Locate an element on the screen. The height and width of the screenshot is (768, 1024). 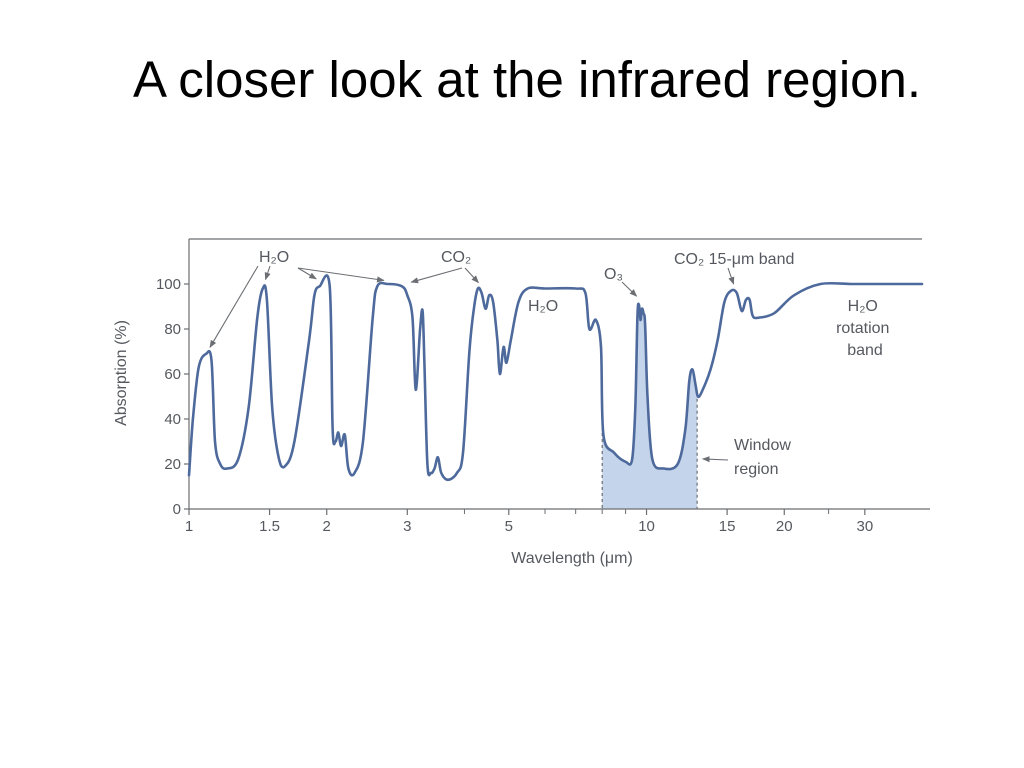
slide-title: A closer look at the infrared region. is located at coordinates (527, 79).